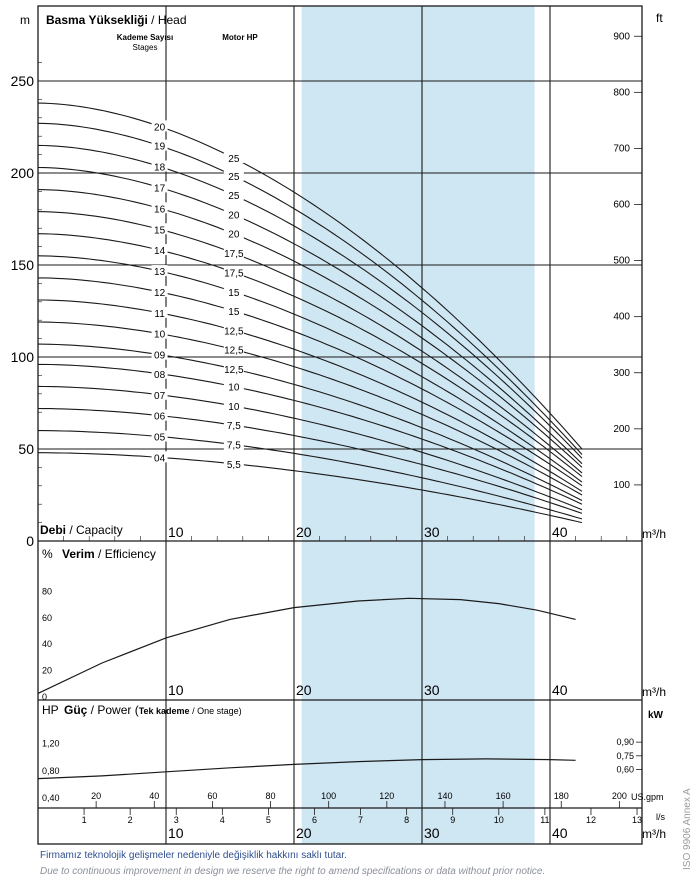 The image size is (699, 884). I want to click on stage-label: 04, so click(160, 458).